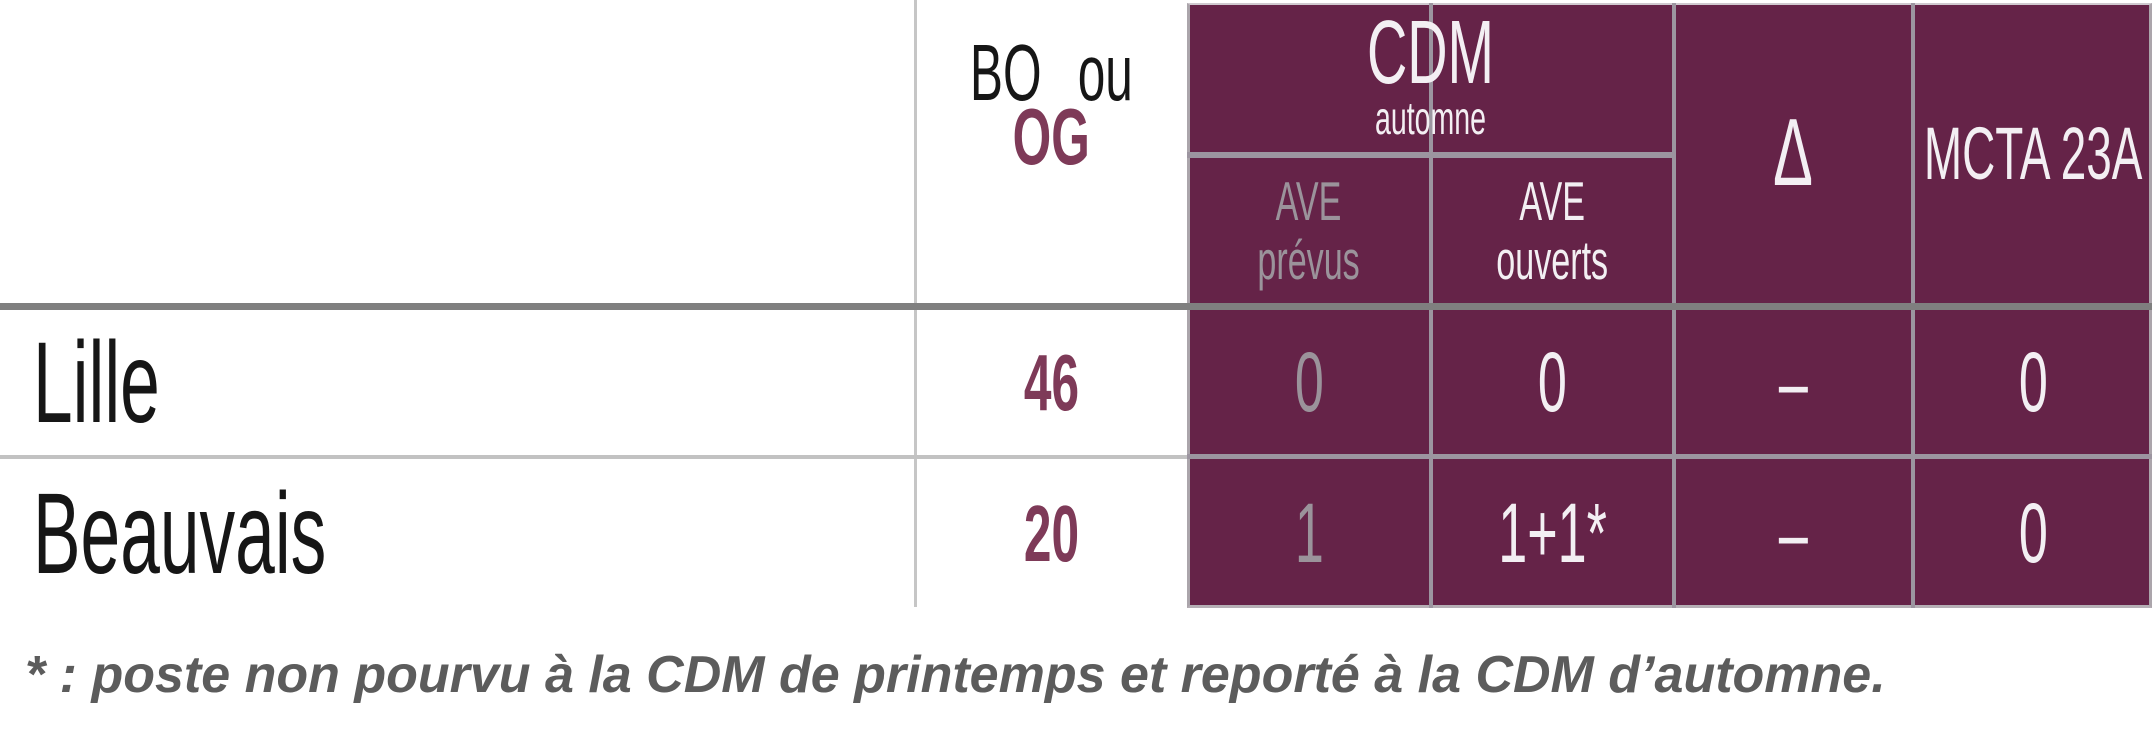 The height and width of the screenshot is (750, 2156). I want to click on row-lille-ave-ouverts: 0, so click(1552, 382).